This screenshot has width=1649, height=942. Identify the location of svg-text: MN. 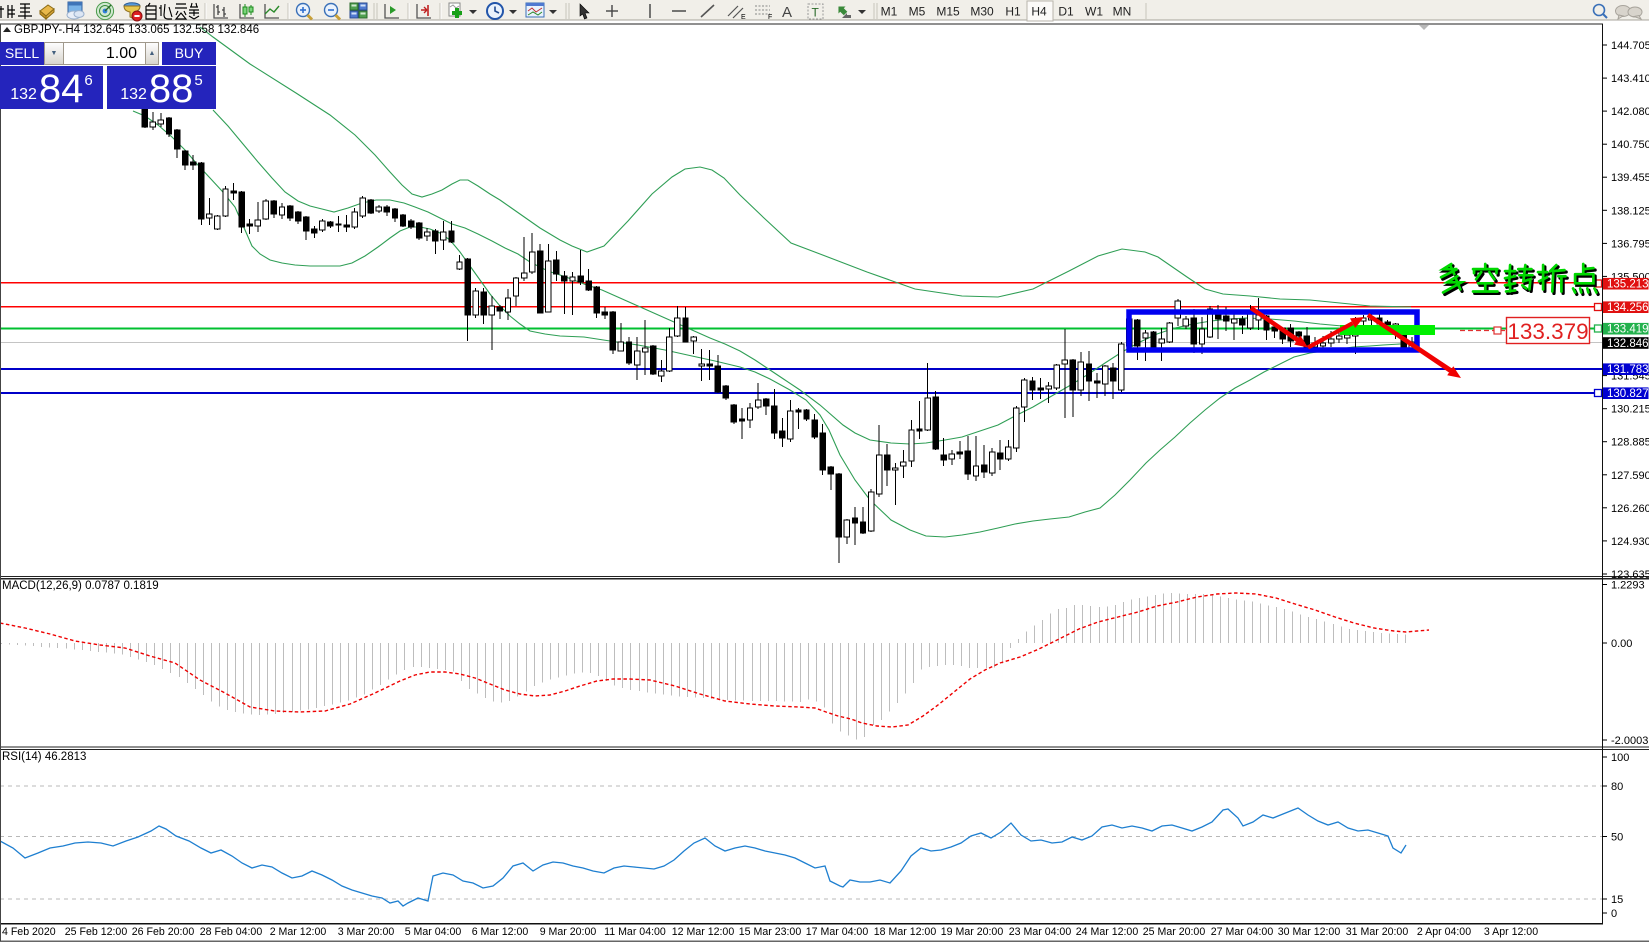
(1122, 12).